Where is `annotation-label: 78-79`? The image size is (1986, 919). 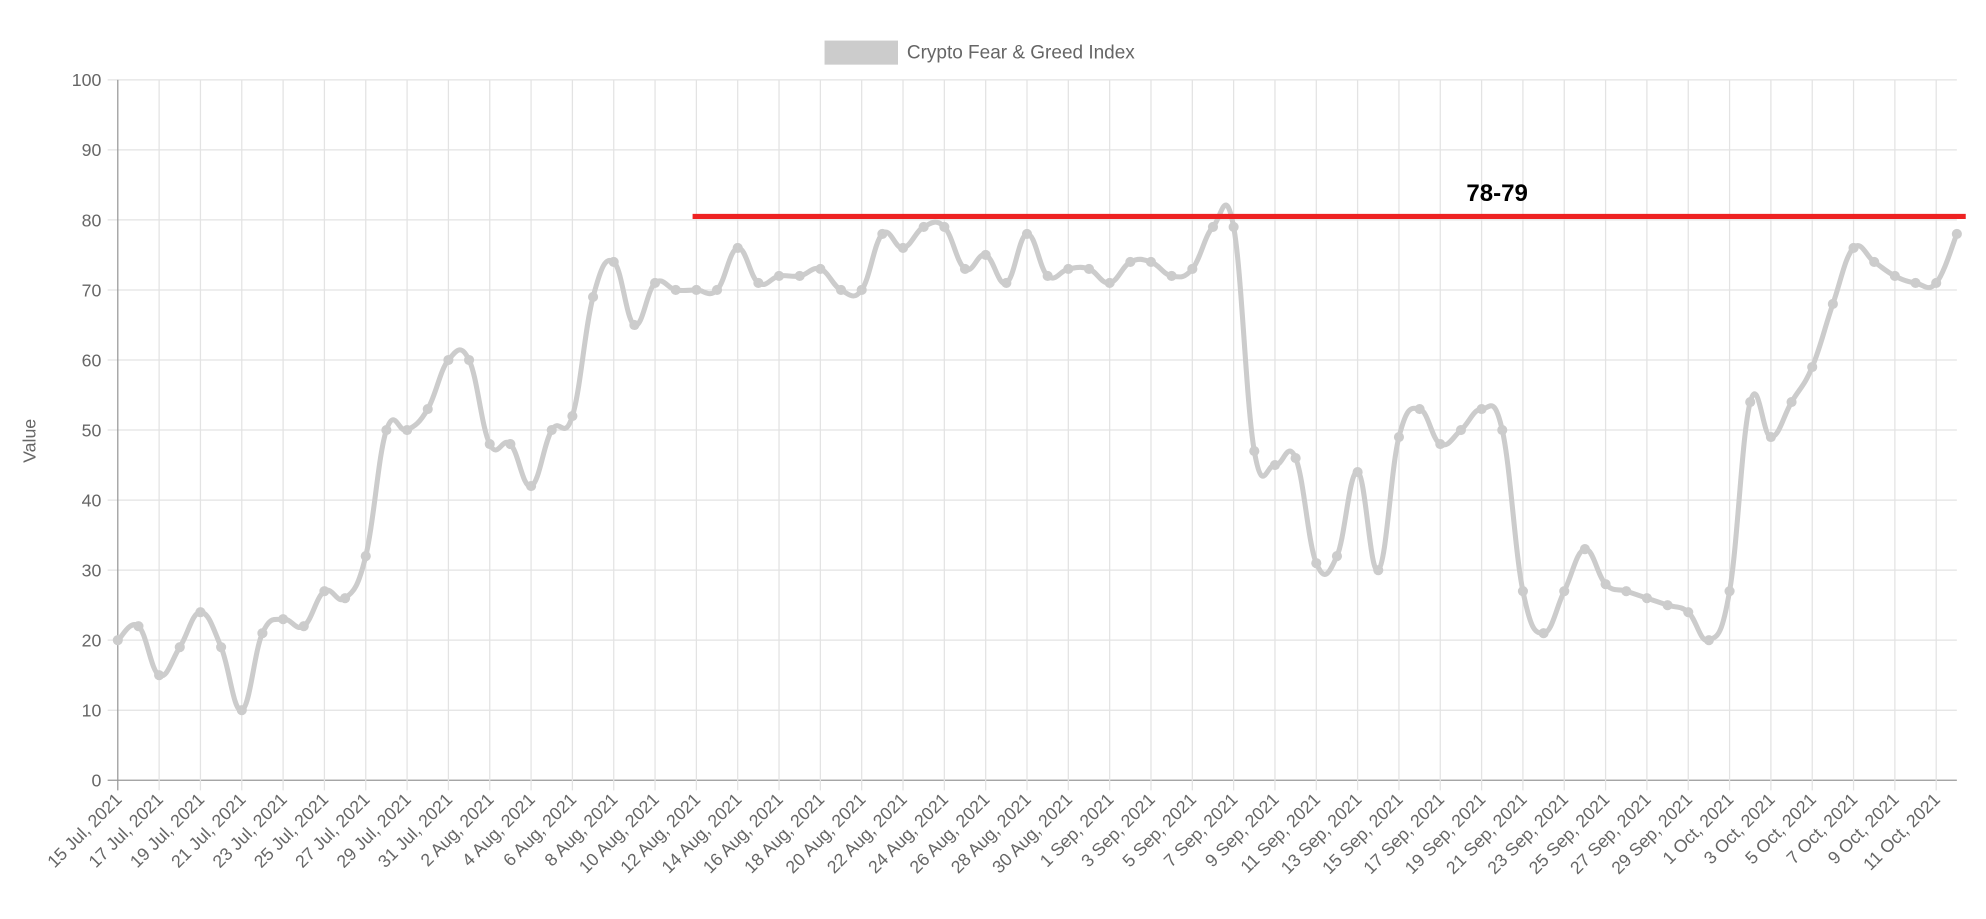
annotation-label: 78-79 is located at coordinates (1497, 193).